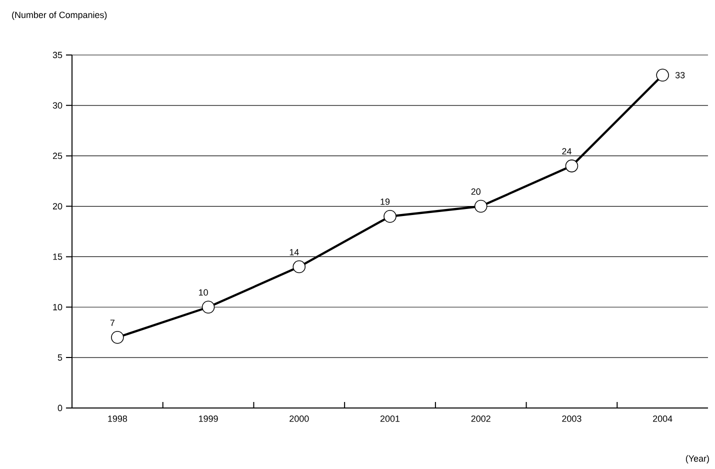 The height and width of the screenshot is (469, 715). I want to click on y-tick-label: 35, so click(57, 55).